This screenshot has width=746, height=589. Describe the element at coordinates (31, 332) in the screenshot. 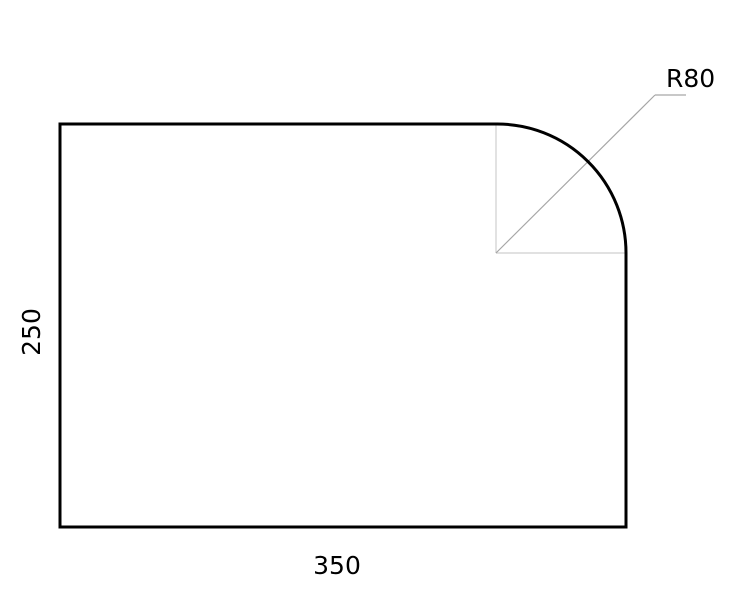

I see `height-dimension-label: 250` at that location.